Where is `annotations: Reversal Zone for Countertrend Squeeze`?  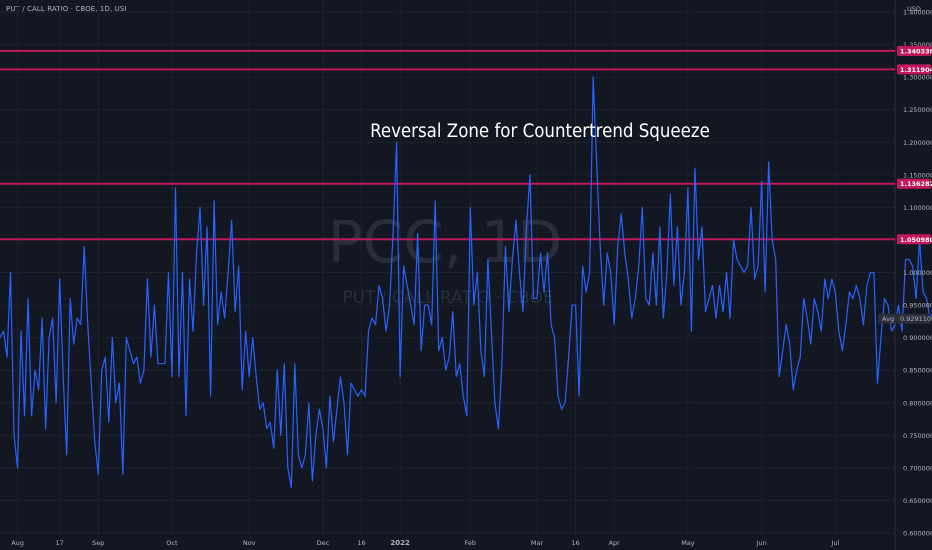
annotations: Reversal Zone for Countertrend Squeeze is located at coordinates (540, 131).